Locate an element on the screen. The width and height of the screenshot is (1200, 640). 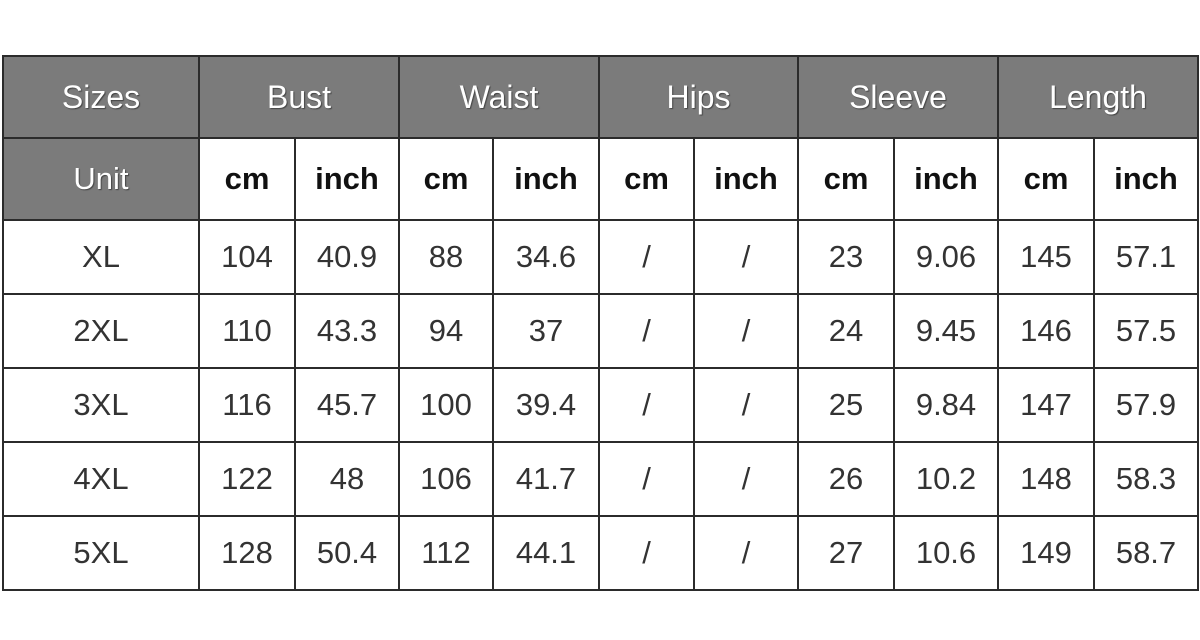
header-row: Sizes Bust Waist Hips Sleeve Length is located at coordinates (600, 97).